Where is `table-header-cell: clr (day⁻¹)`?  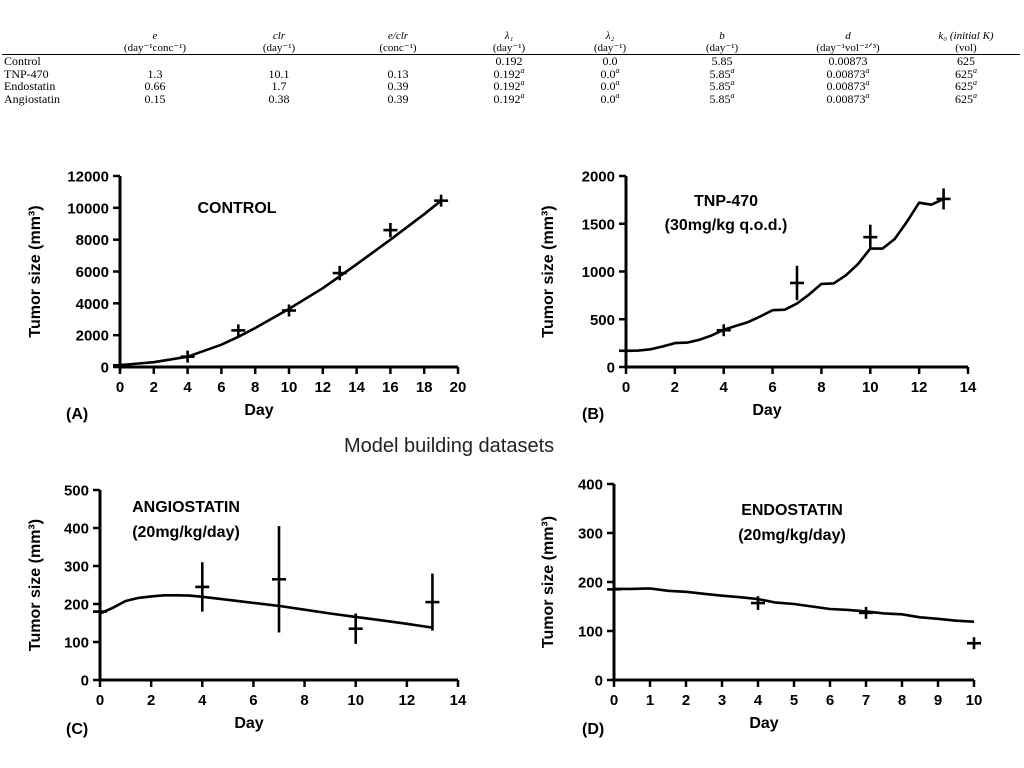 table-header-cell: clr (day⁻¹) is located at coordinates (279, 28).